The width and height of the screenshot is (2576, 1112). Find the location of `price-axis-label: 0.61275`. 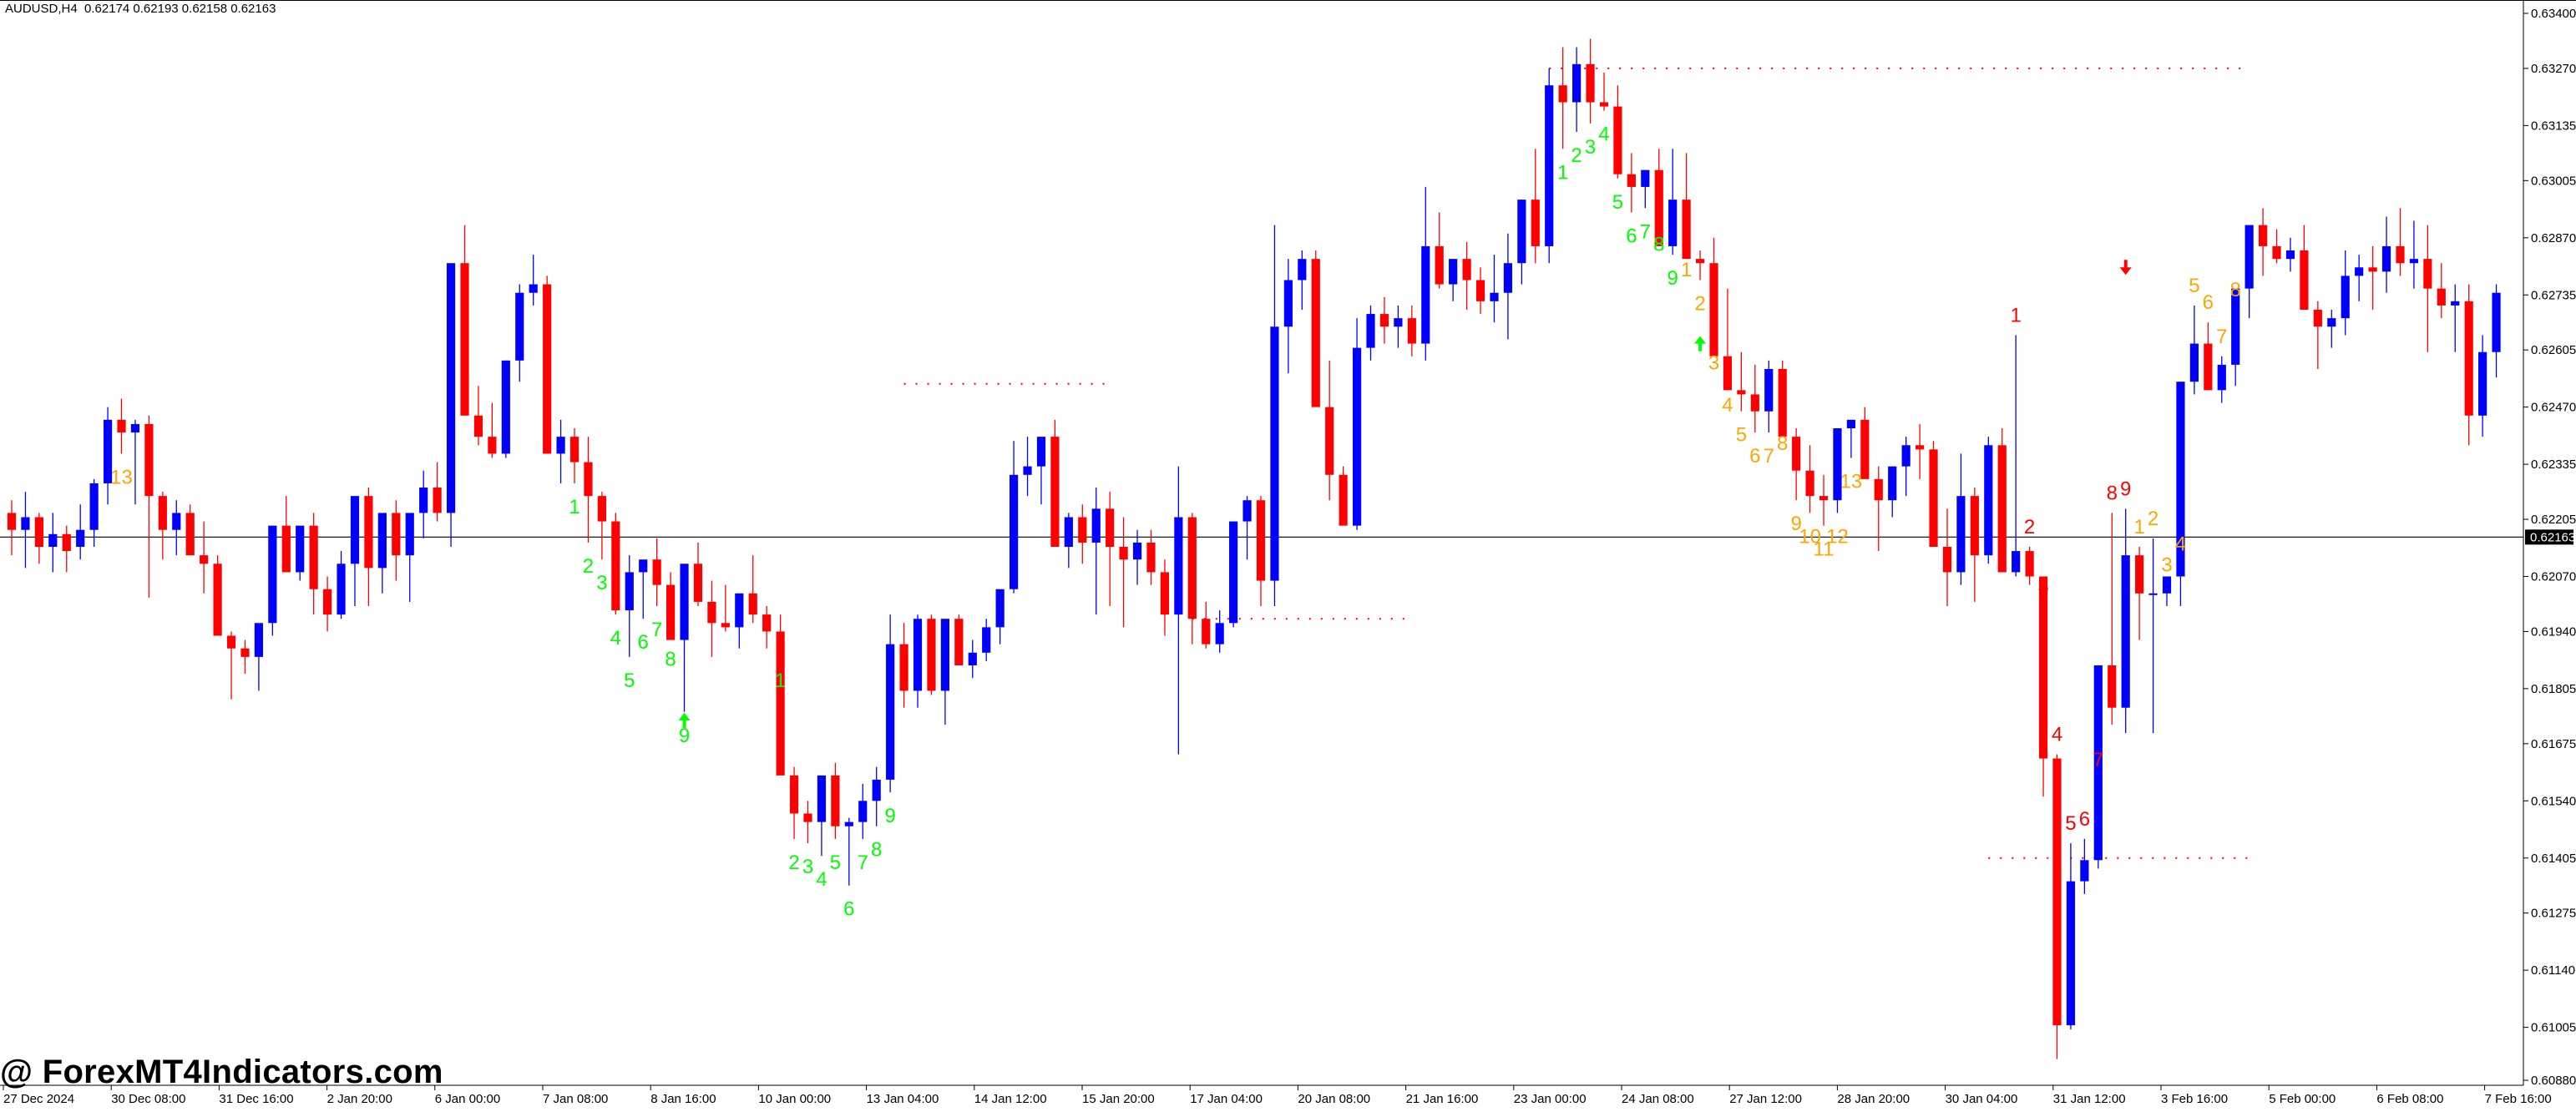

price-axis-label: 0.61275 is located at coordinates (2553, 914).